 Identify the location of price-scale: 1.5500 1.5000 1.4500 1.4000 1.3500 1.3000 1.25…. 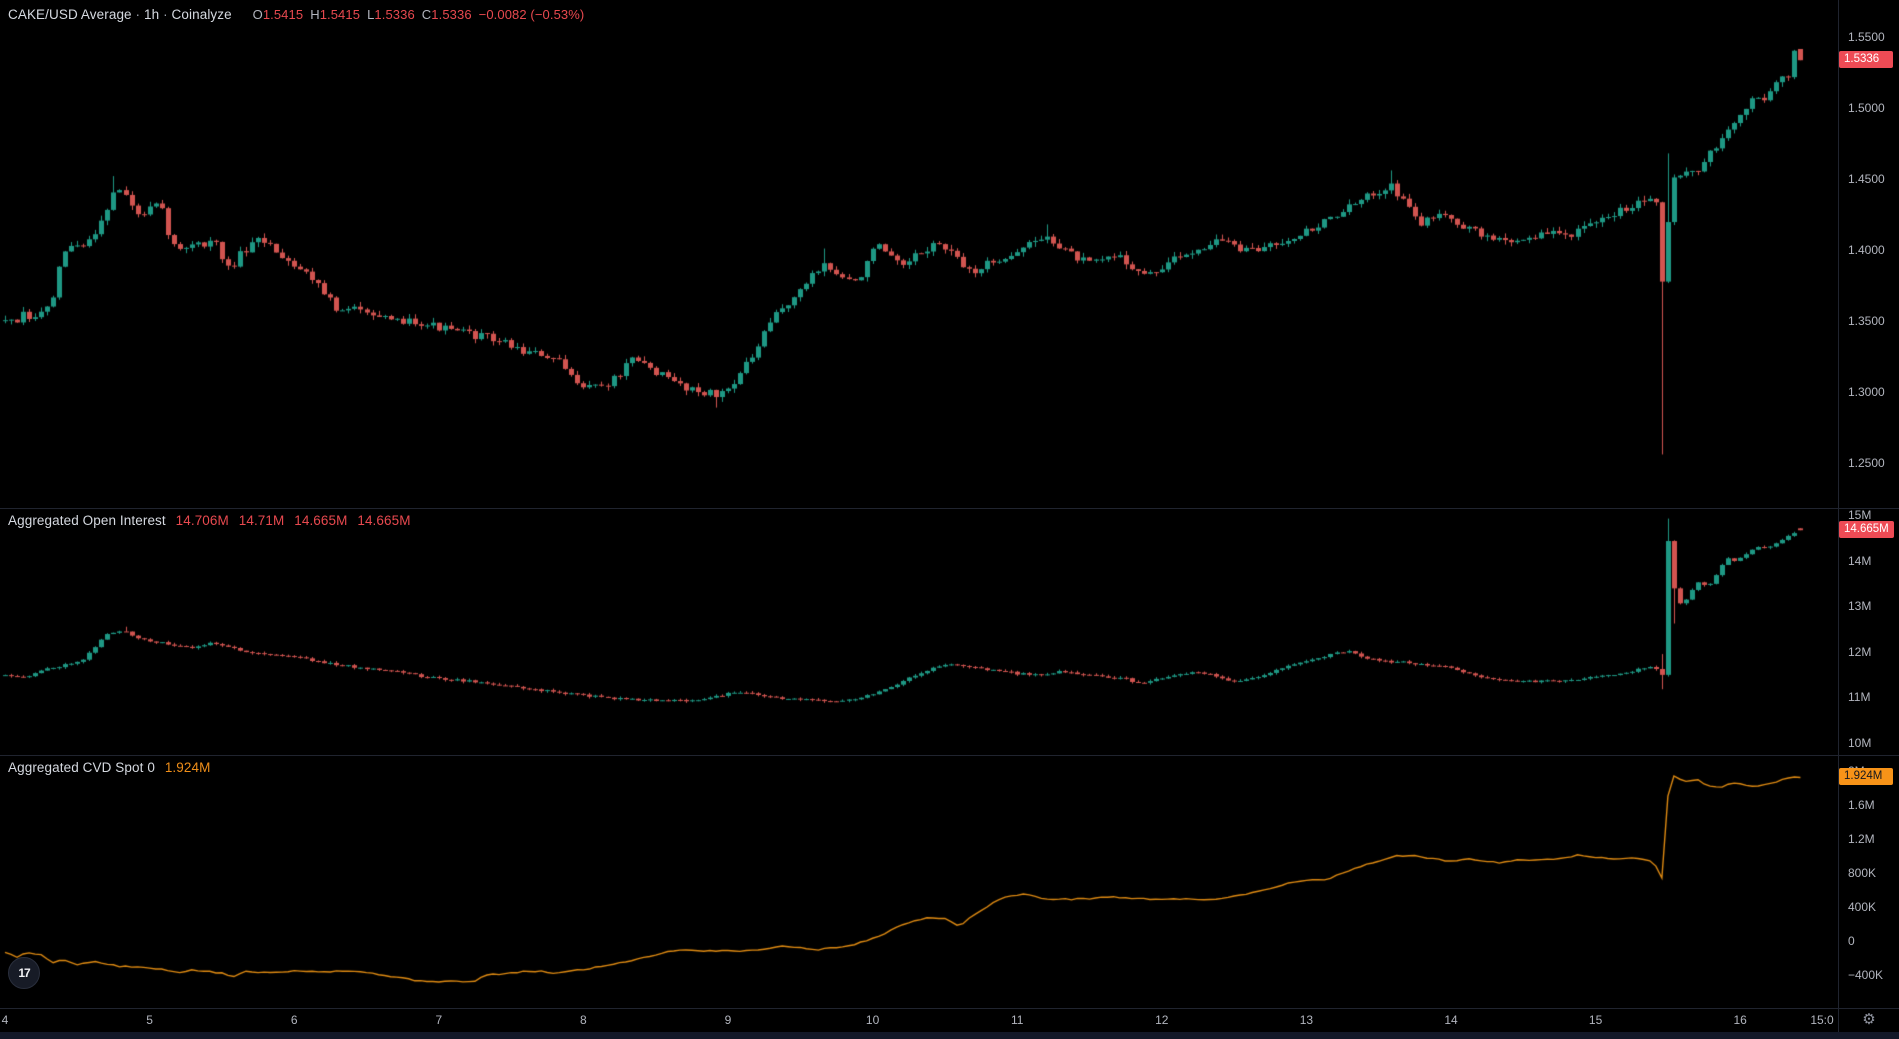
(1868, 516).